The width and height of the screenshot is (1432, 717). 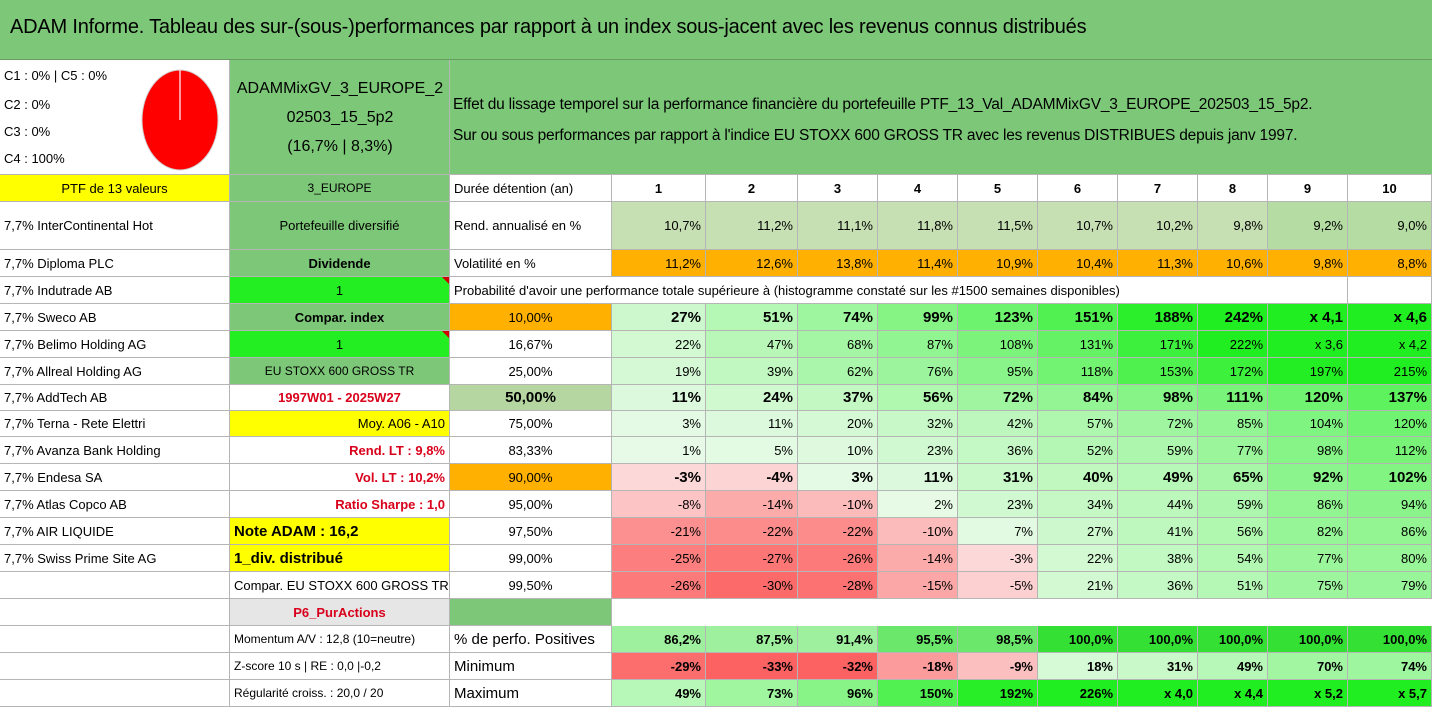 What do you see at coordinates (340, 317) in the screenshot?
I see `parameter-cell: Compar. index` at bounding box center [340, 317].